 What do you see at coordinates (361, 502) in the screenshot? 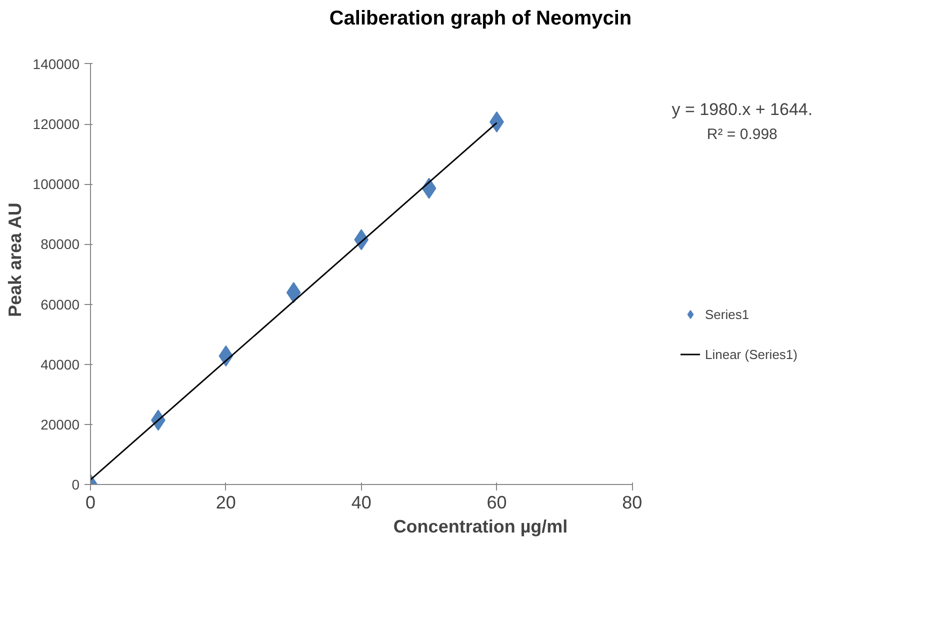
I see `x-tick-label: 40` at bounding box center [361, 502].